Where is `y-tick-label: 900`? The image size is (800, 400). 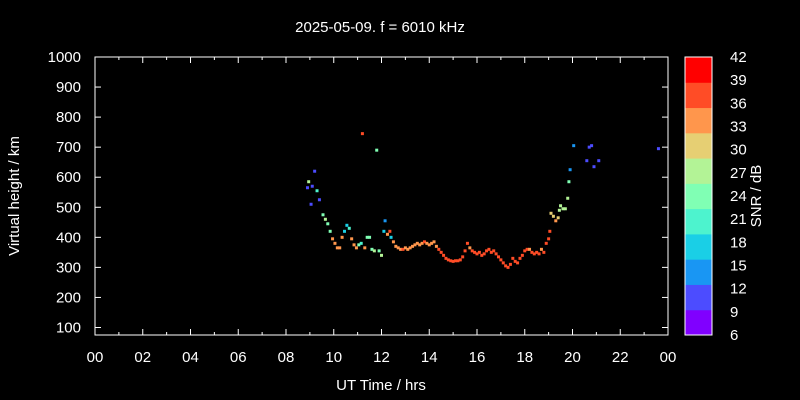
y-tick-label: 900 is located at coordinates (68, 87).